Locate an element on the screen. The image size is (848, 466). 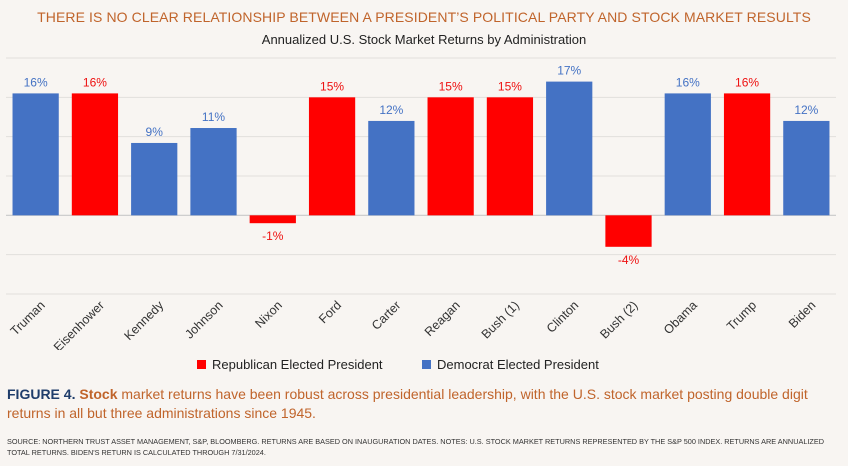
x-tick-label: Biden is located at coordinates (802, 314).